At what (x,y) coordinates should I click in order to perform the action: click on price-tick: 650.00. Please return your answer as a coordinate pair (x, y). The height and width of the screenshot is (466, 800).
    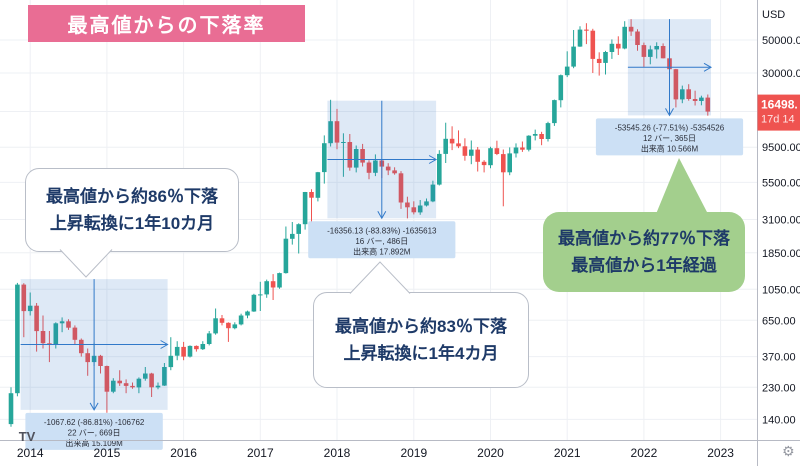
    Looking at the image, I should click on (779, 321).